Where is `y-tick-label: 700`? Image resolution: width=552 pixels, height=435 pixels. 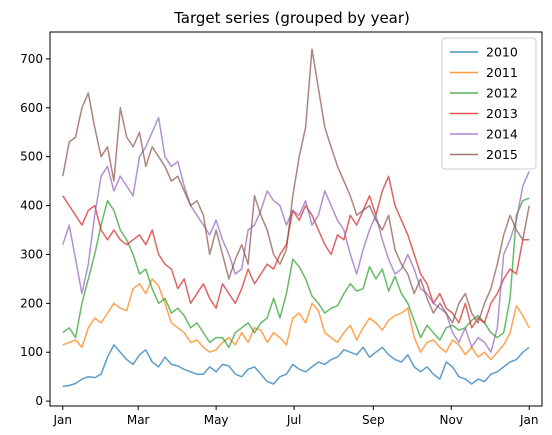
y-tick-label: 700 is located at coordinates (31, 59).